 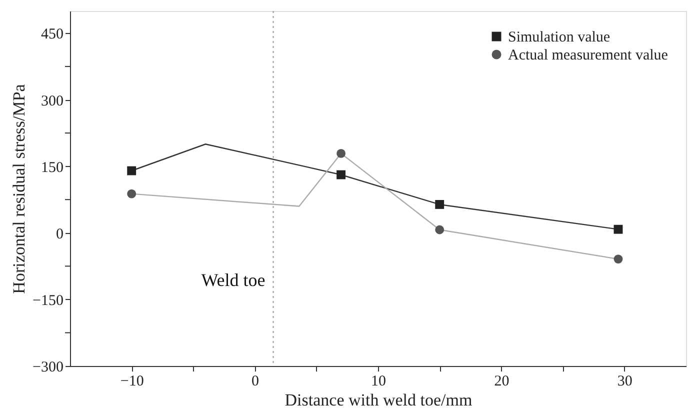 What do you see at coordinates (48, 300) in the screenshot?
I see `y-tick-label: −150` at bounding box center [48, 300].